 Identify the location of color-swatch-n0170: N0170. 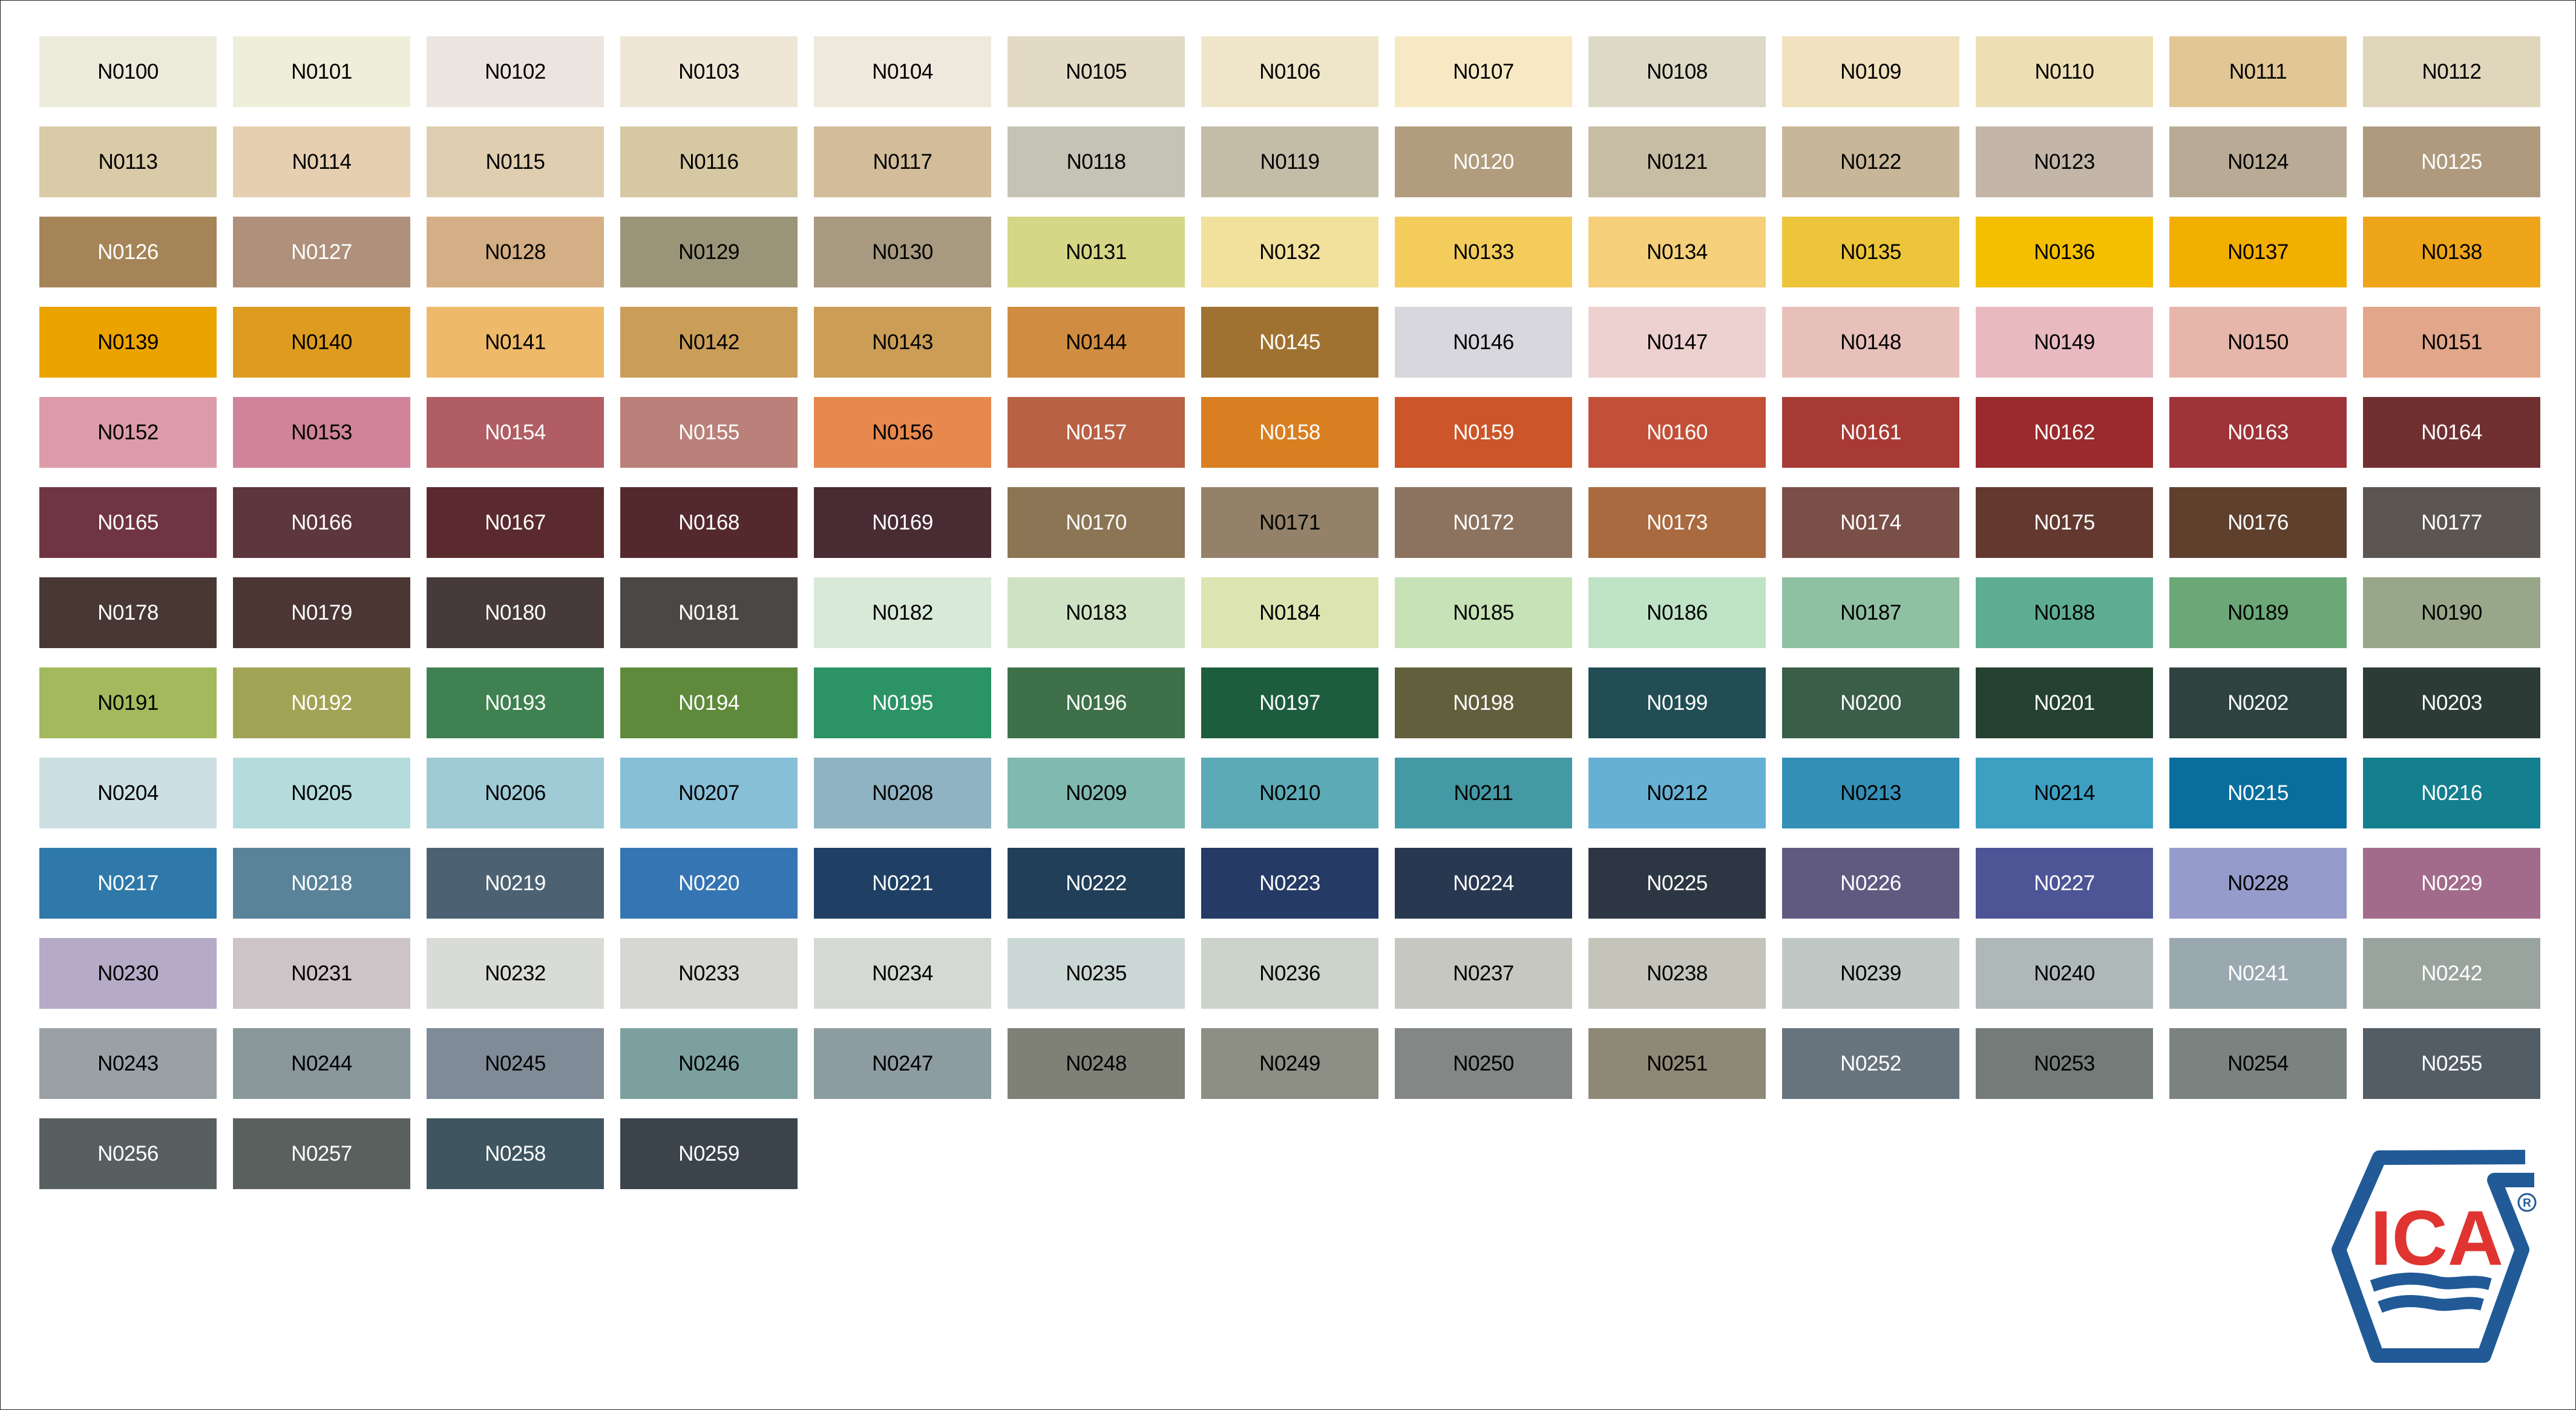
(1096, 522).